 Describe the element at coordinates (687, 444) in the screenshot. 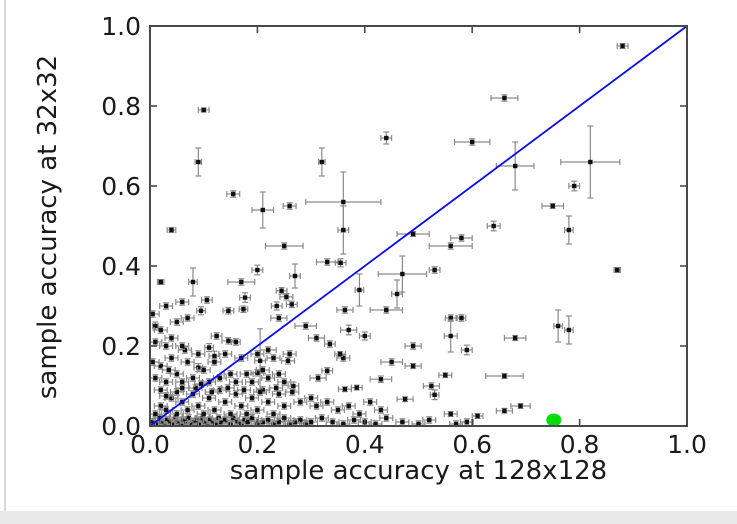

I see `x-tick-label: 1.0` at that location.